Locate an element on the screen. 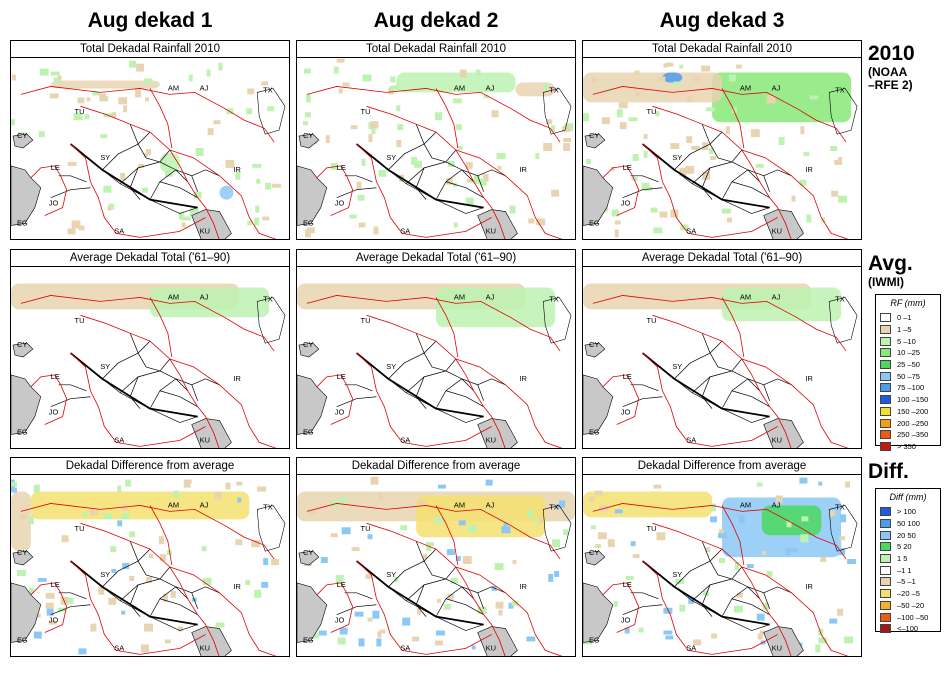 This screenshot has height=677, width=950. legend-item: 5 20 is located at coordinates (908, 547).